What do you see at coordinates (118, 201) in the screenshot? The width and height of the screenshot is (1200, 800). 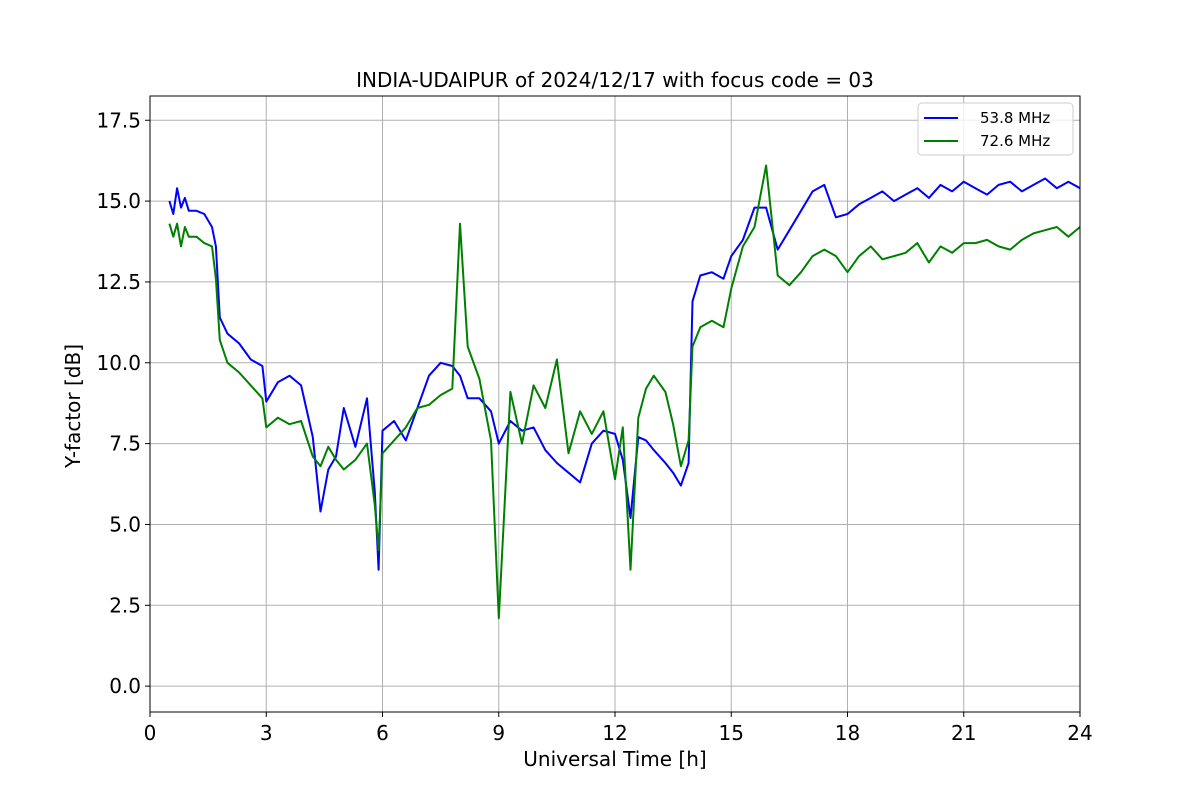 I see `y-tick-label: 15.0` at bounding box center [118, 201].